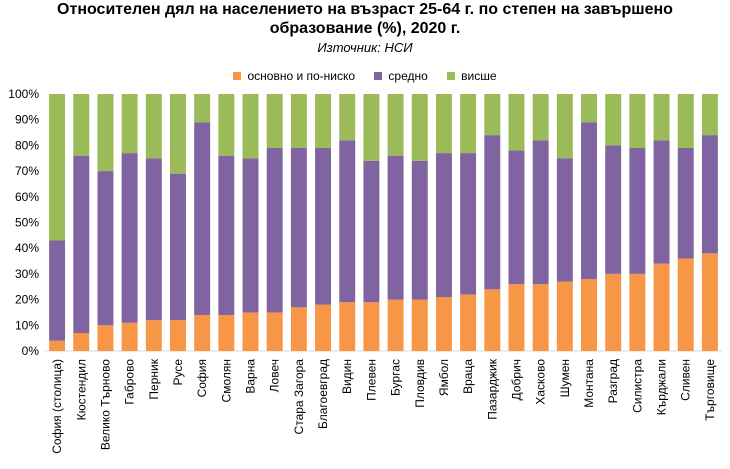 Image resolution: width=730 pixels, height=469 pixels. I want to click on x-category-label: Благоевград, so click(323, 394).